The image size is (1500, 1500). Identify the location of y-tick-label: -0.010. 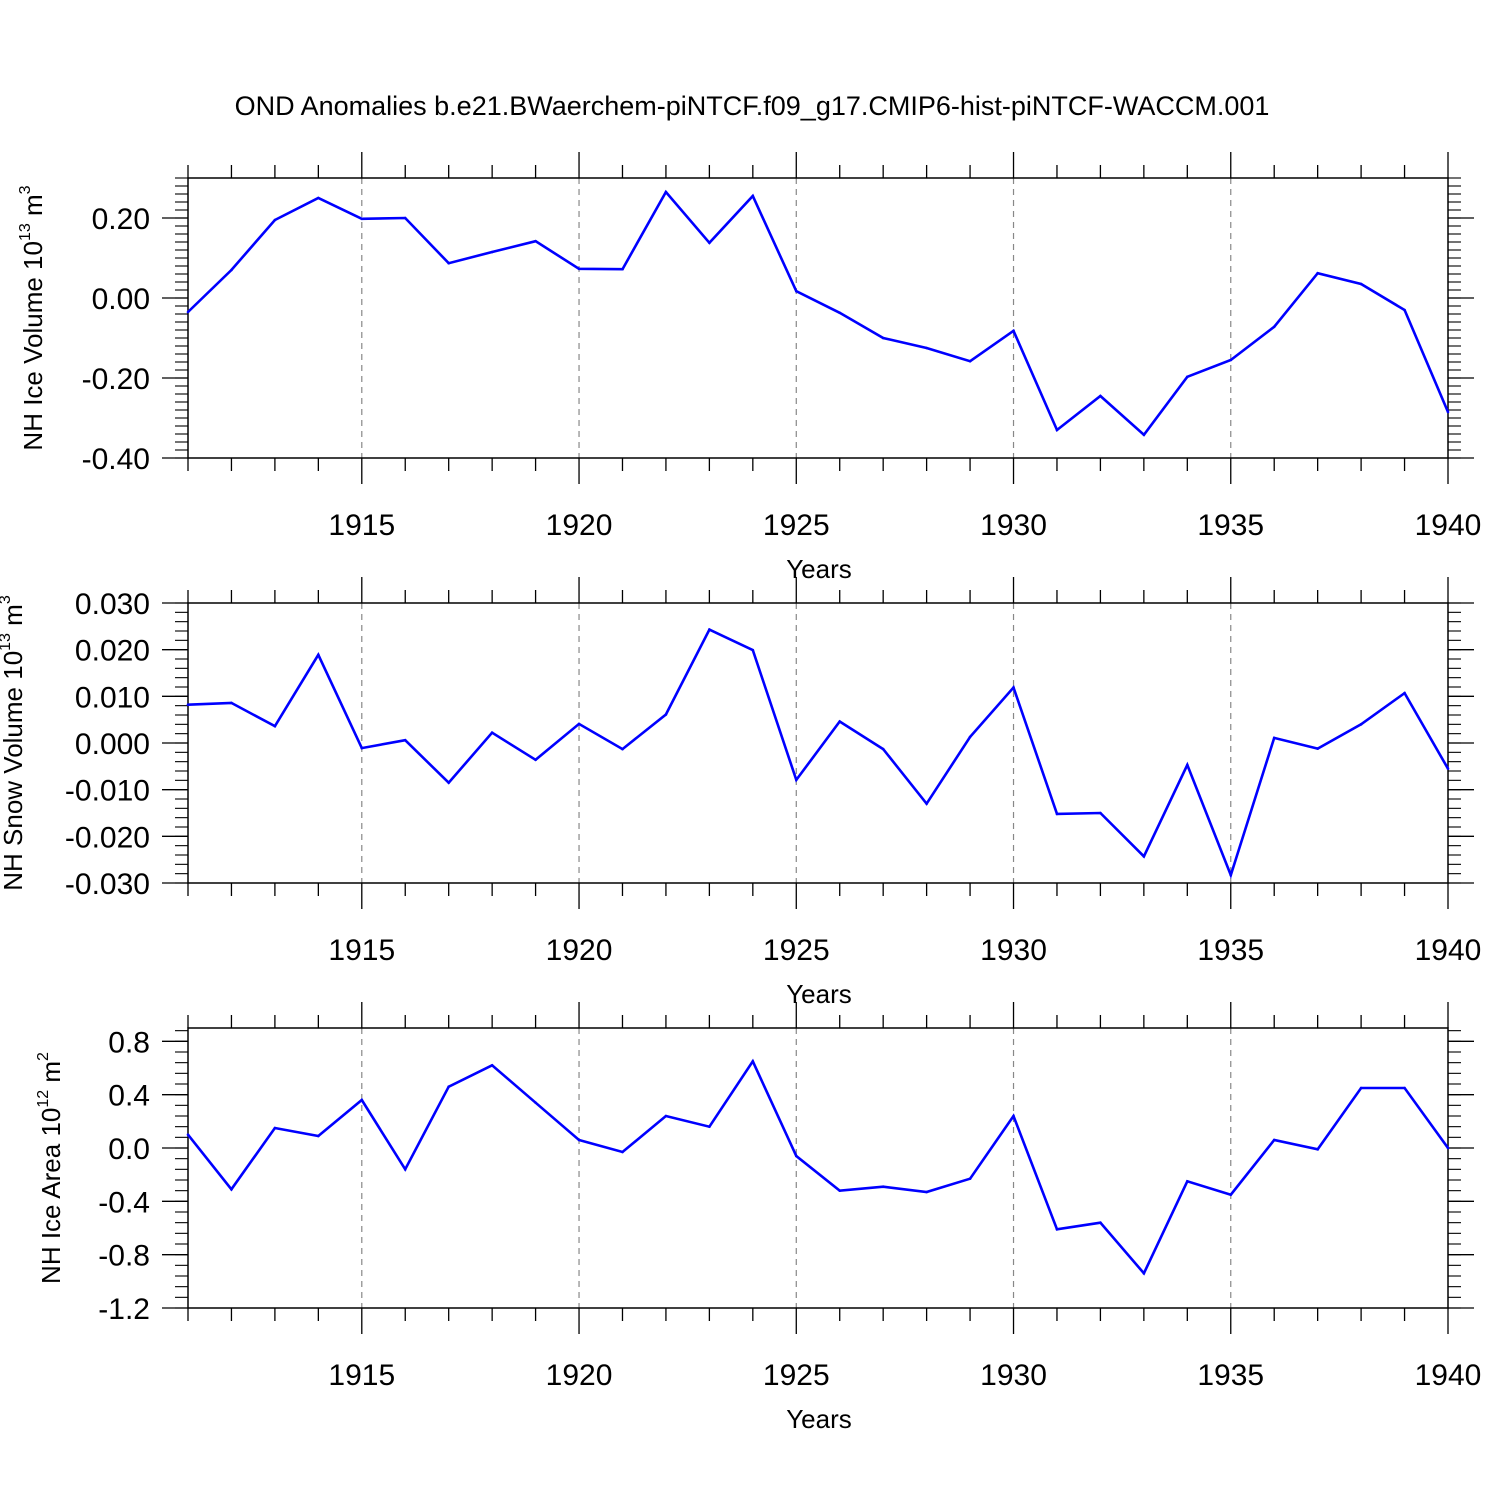
(107, 791).